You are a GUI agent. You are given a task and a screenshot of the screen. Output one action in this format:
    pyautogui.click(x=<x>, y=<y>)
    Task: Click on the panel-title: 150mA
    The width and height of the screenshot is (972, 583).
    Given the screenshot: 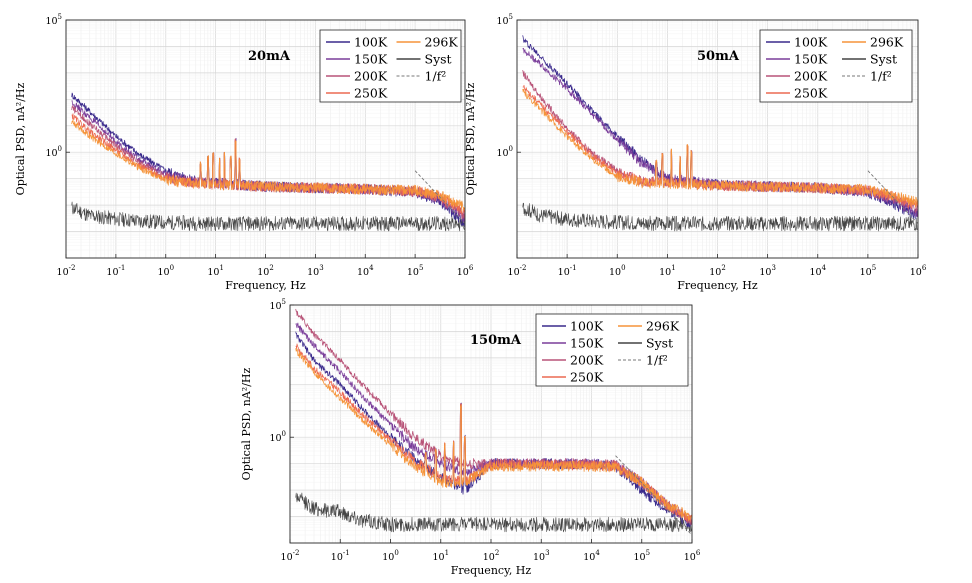 What is the action you would take?
    pyautogui.click(x=496, y=340)
    